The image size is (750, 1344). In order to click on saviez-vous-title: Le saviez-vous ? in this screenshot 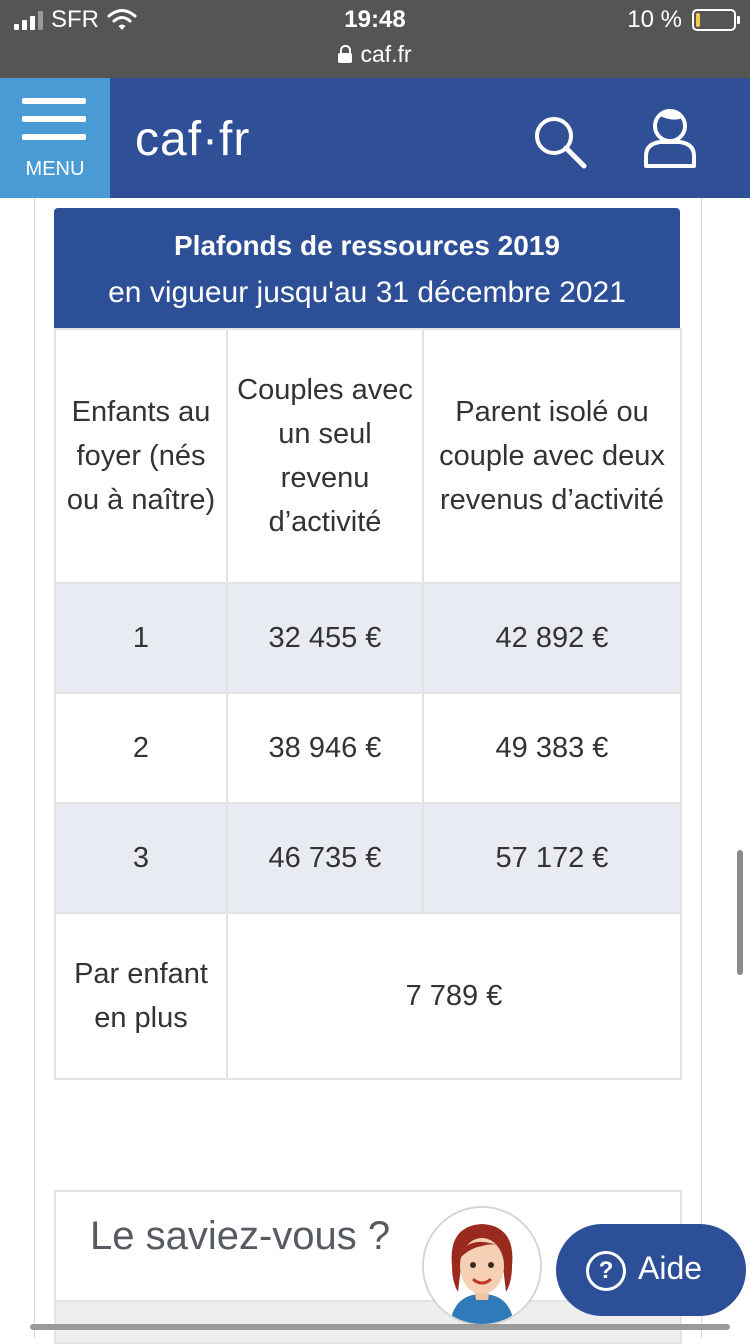, I will do `click(240, 1236)`.